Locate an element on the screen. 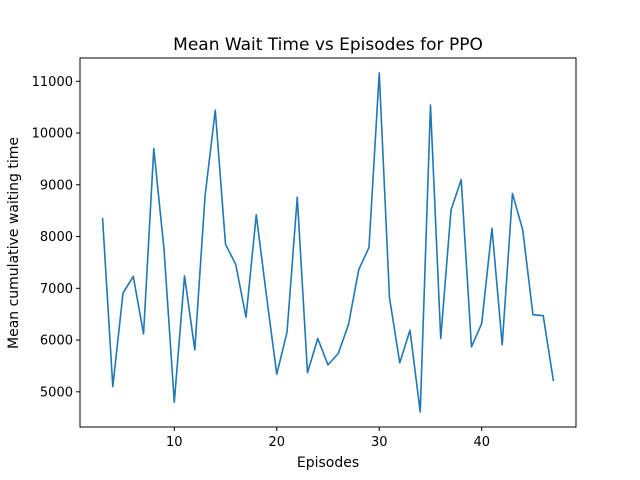 The width and height of the screenshot is (640, 480). y-tick-label: 10000 is located at coordinates (52, 134).